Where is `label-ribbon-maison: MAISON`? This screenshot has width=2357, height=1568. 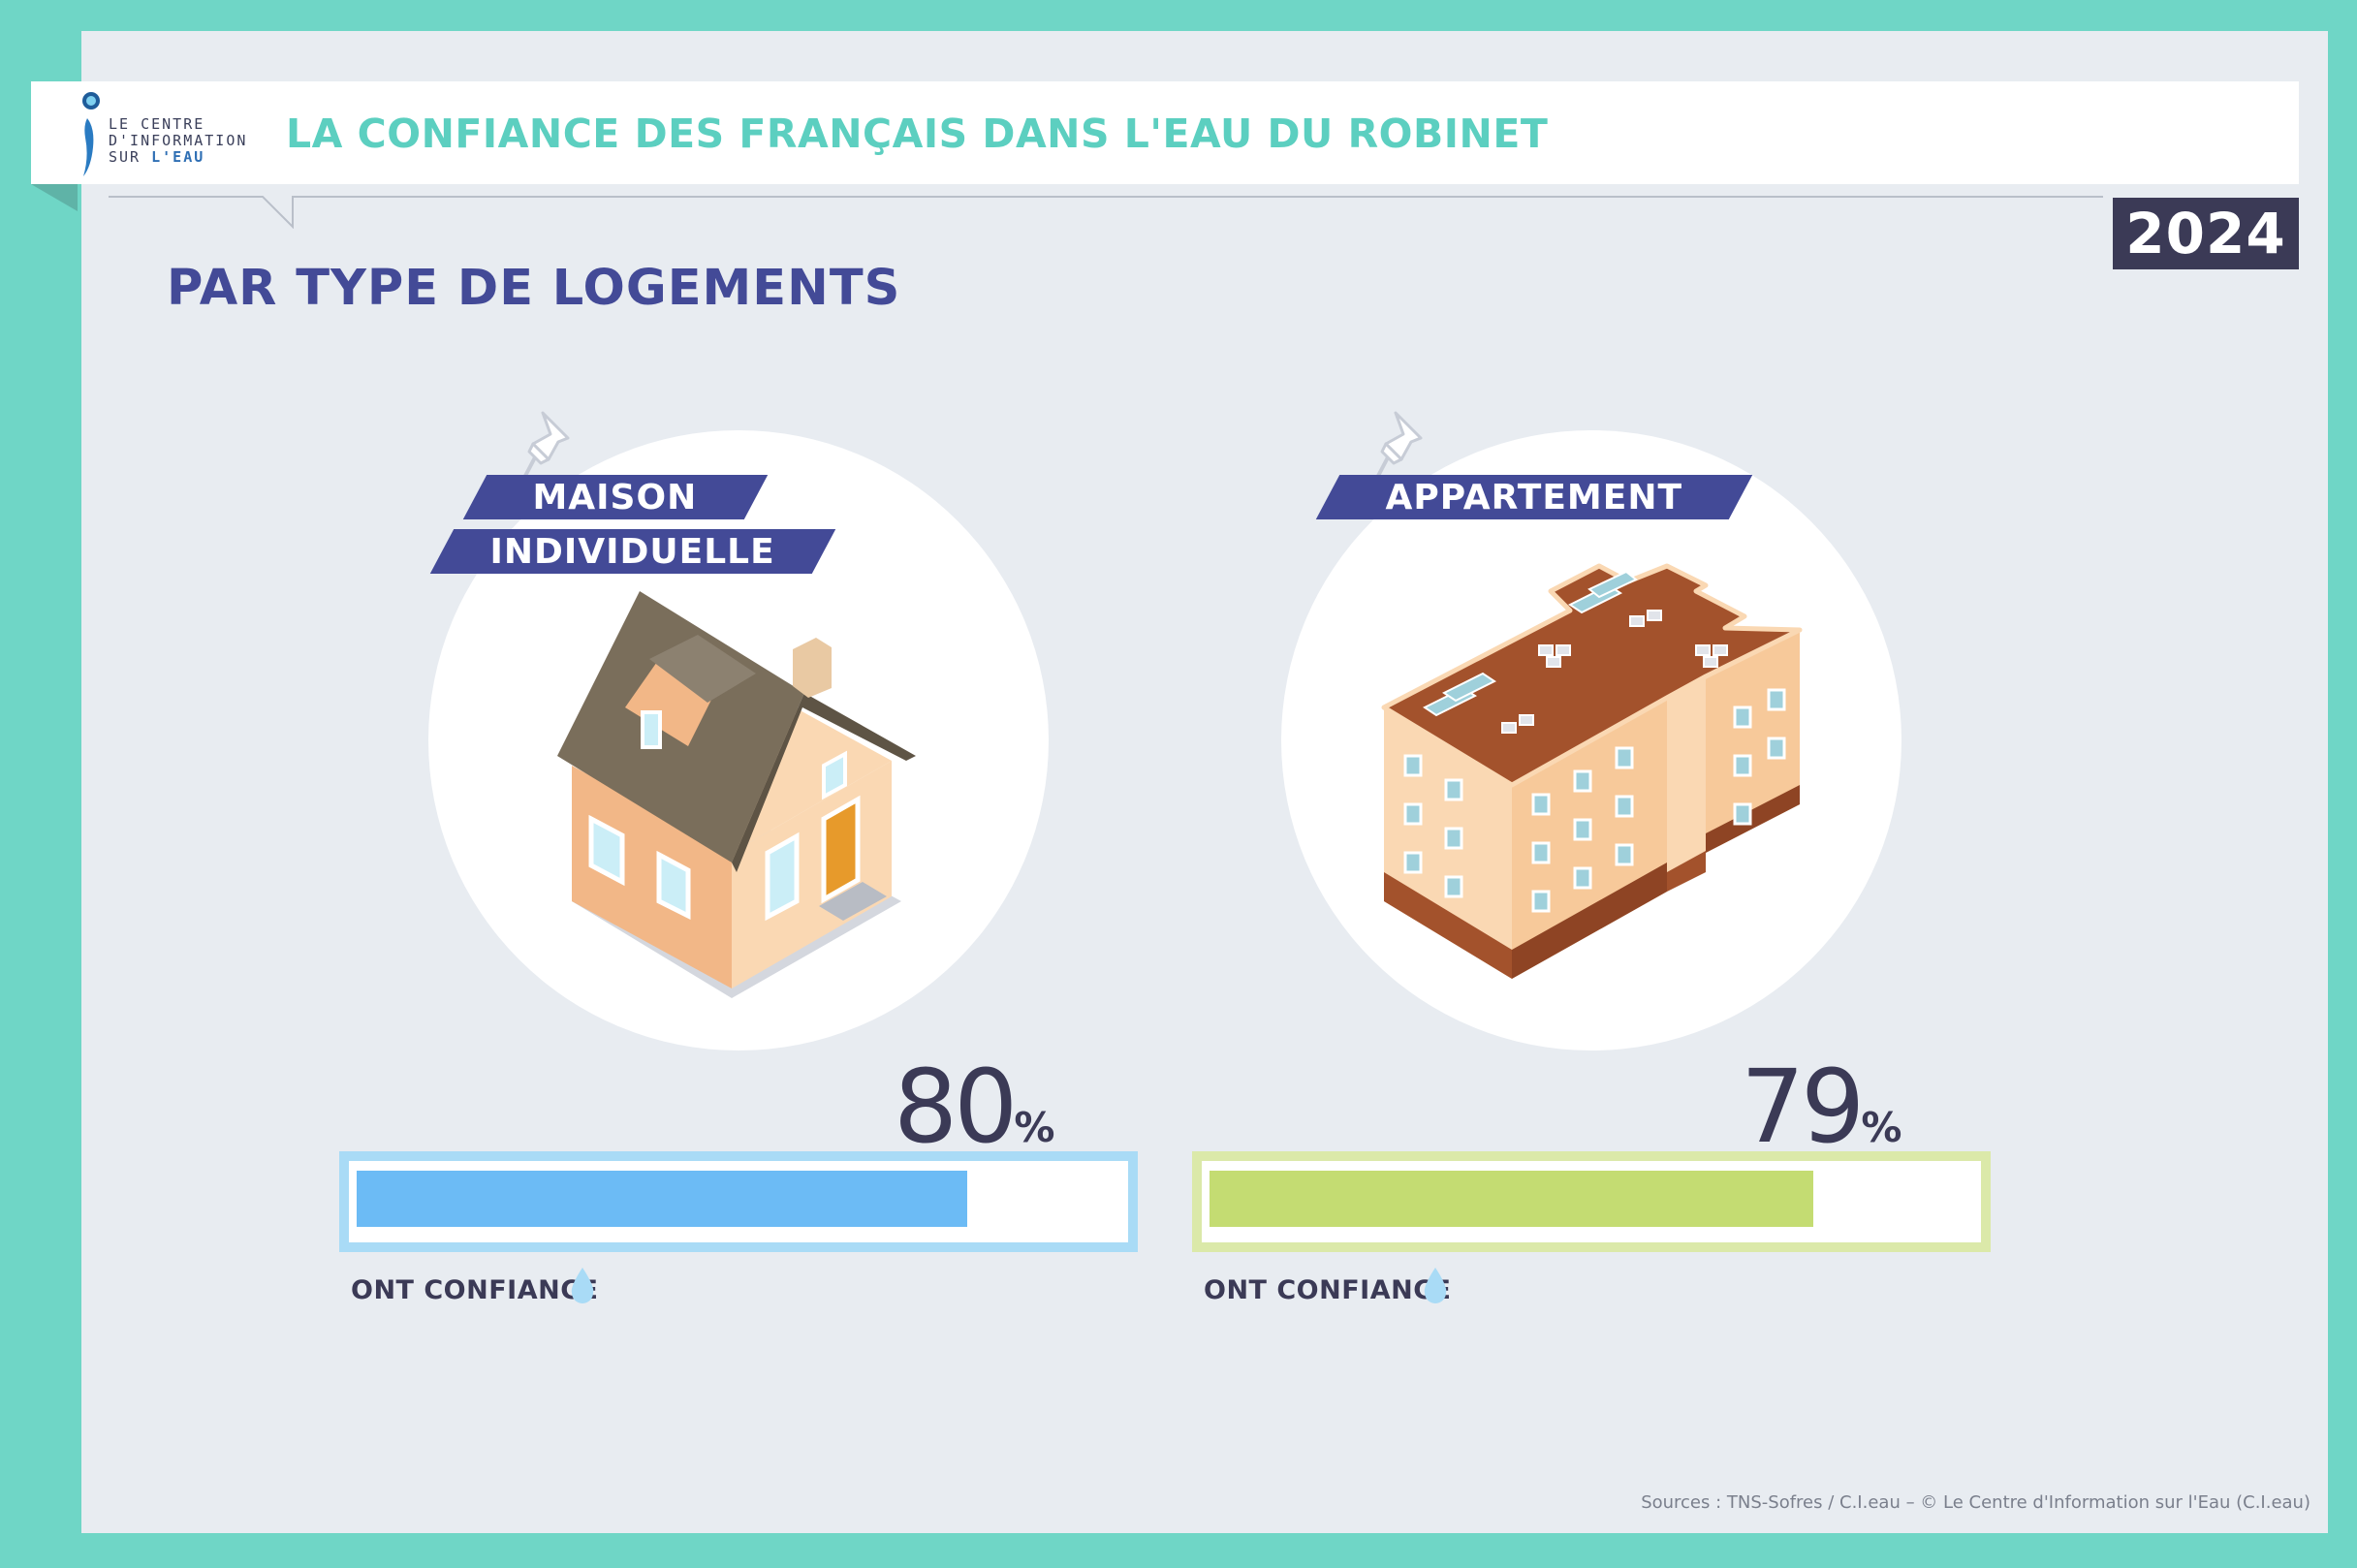 label-ribbon-maison: MAISON is located at coordinates (615, 497).